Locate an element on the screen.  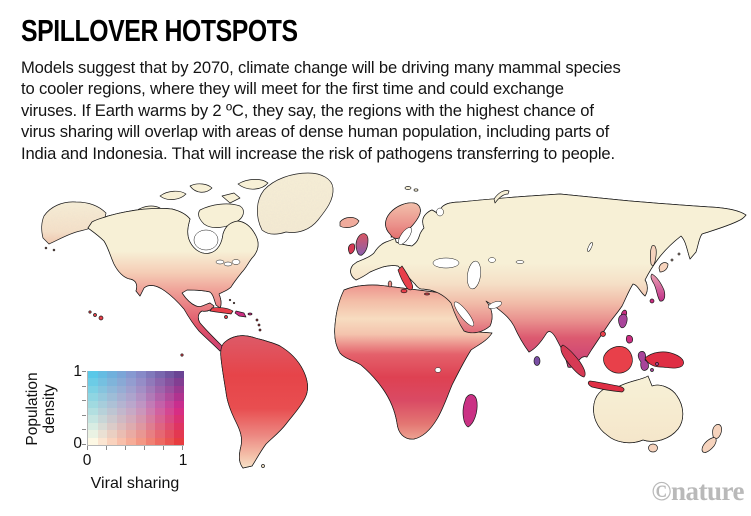
region-sumatra is located at coordinates (573, 361).